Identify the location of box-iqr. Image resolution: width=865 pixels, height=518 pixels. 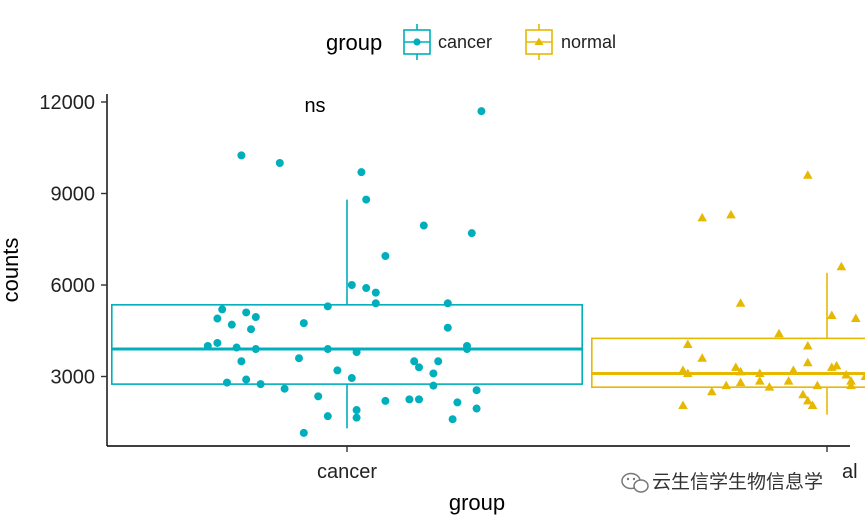
(347, 344).